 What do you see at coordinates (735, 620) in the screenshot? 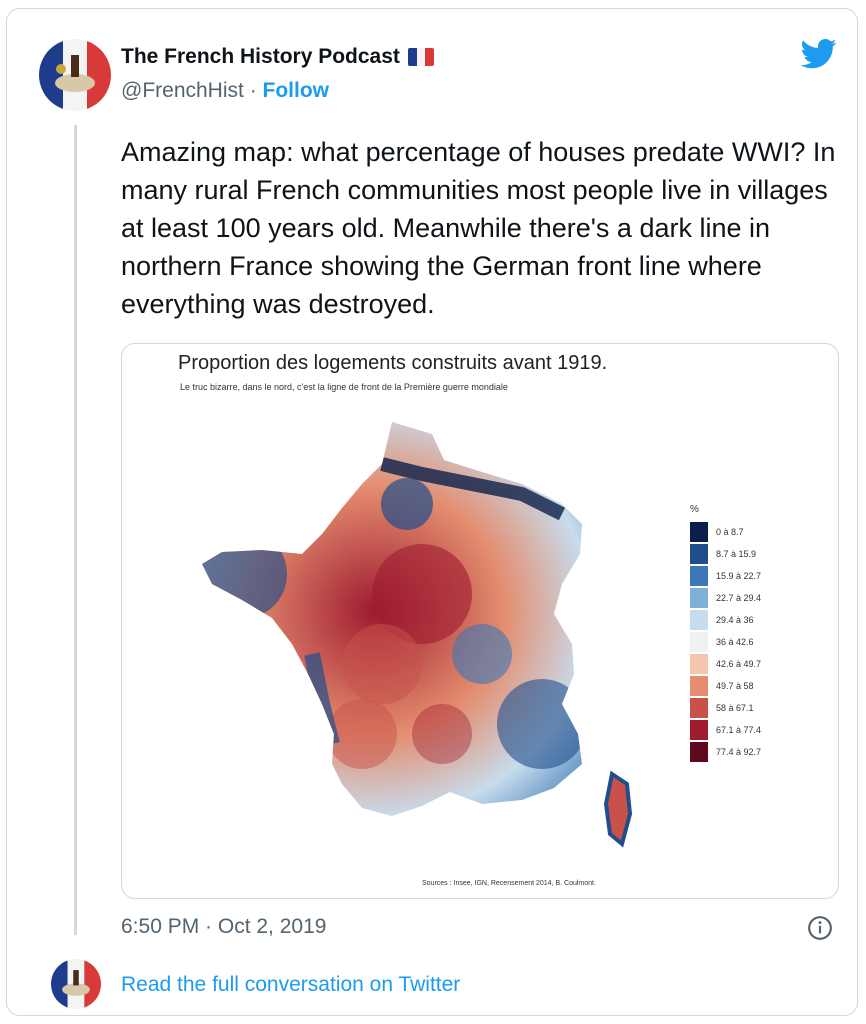
I see `legend-label: 29.4 à 36` at bounding box center [735, 620].